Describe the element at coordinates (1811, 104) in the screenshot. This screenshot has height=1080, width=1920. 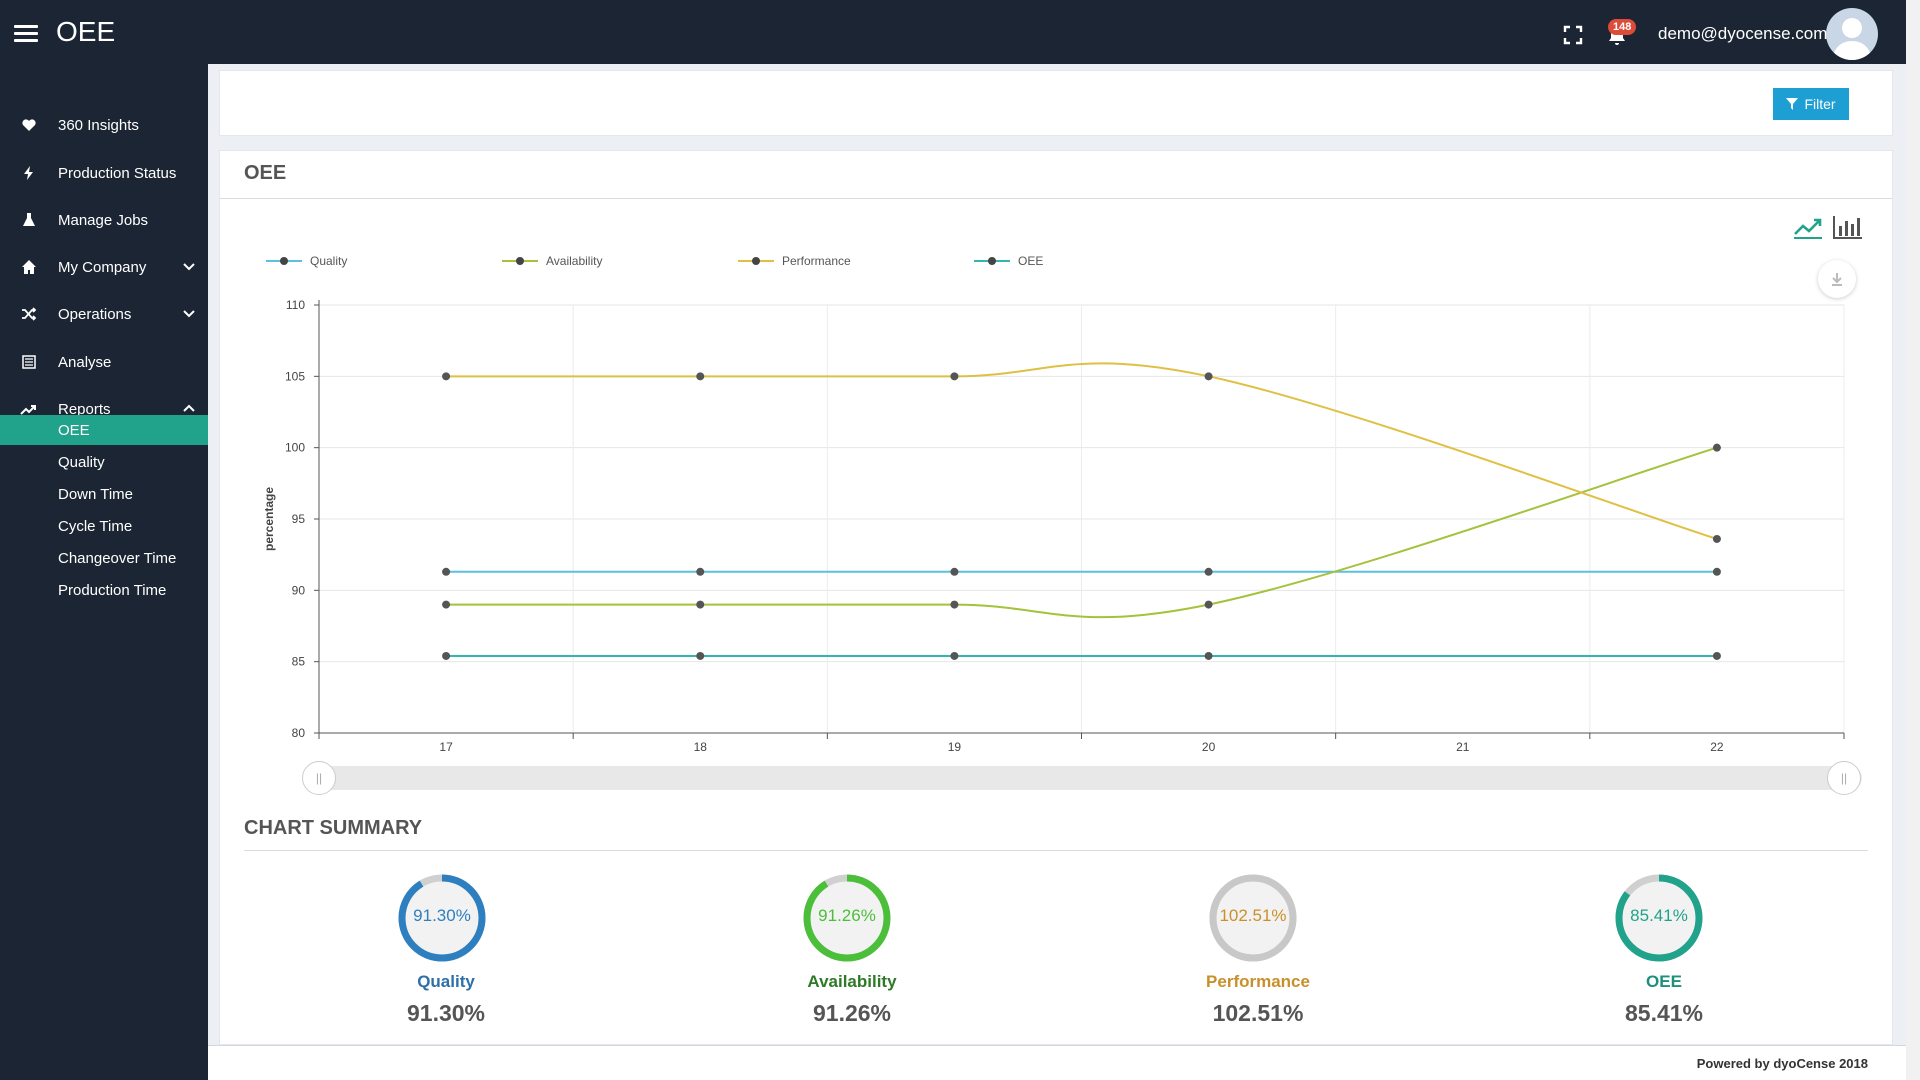
I see `filter-button: Filter` at that location.